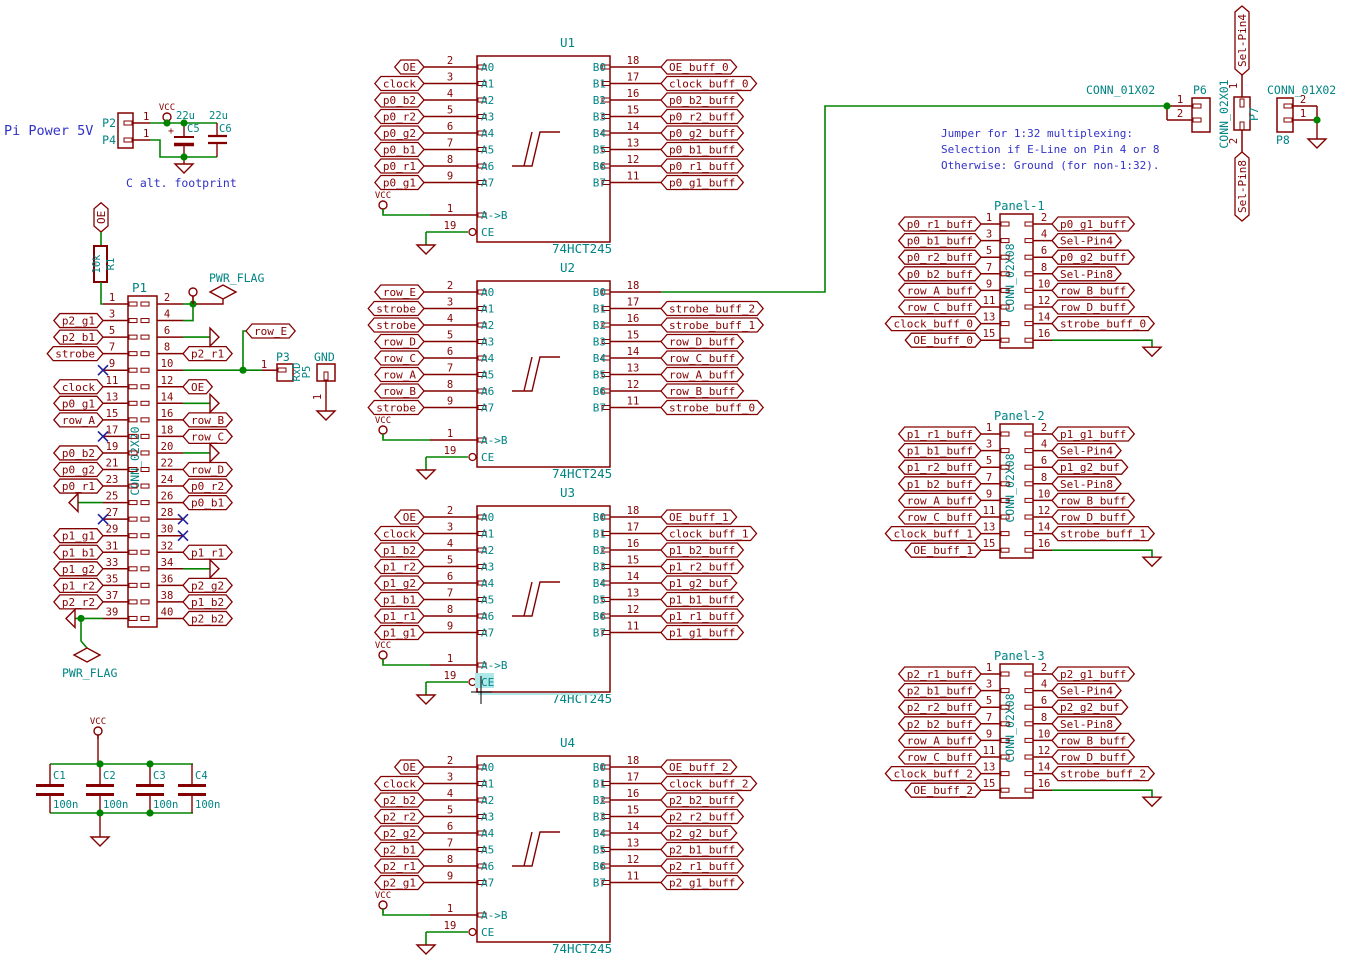 The image size is (1354, 969). Describe the element at coordinates (199, 788) in the screenshot. I see `capacitor-C4: C4 100n` at that location.